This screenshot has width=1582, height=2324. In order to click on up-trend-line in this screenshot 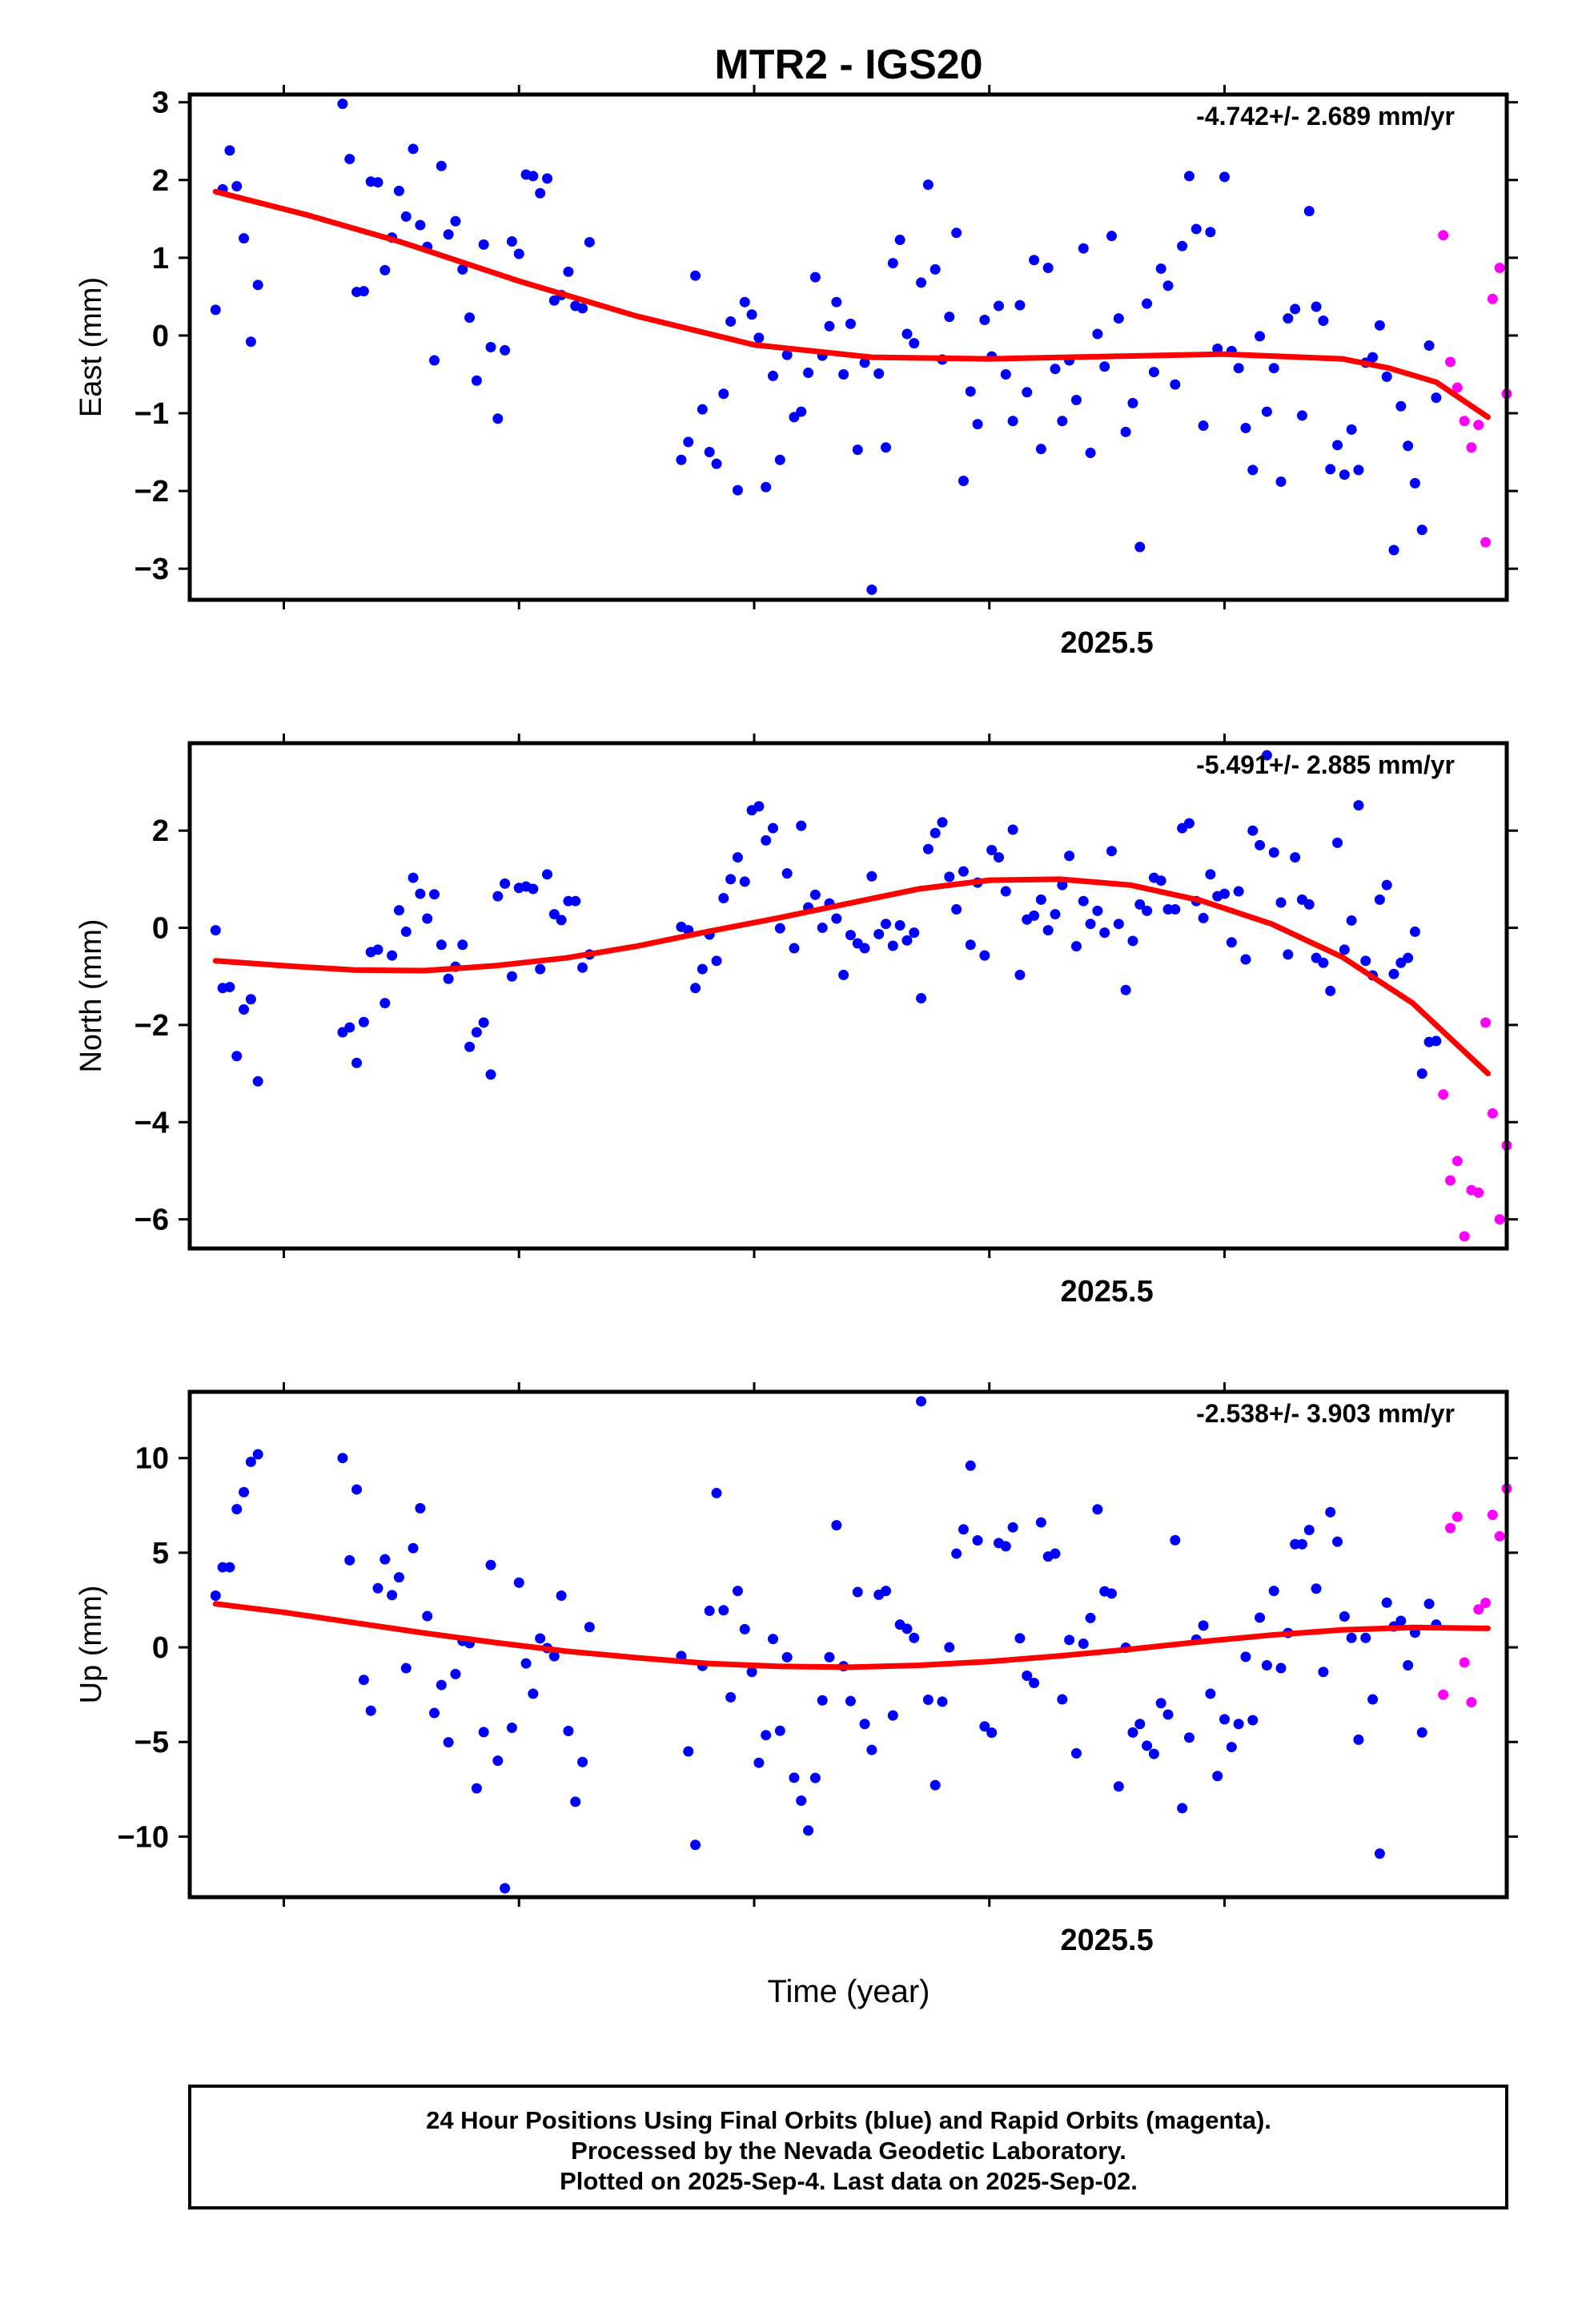, I will do `click(851, 1636)`.